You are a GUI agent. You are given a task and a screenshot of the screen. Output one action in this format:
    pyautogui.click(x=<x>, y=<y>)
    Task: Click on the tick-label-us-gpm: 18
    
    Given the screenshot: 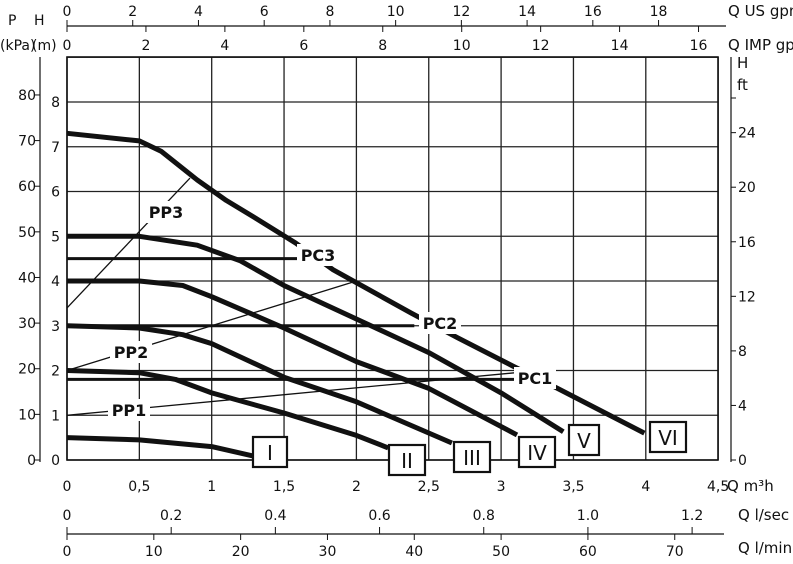 What is the action you would take?
    pyautogui.click(x=659, y=12)
    